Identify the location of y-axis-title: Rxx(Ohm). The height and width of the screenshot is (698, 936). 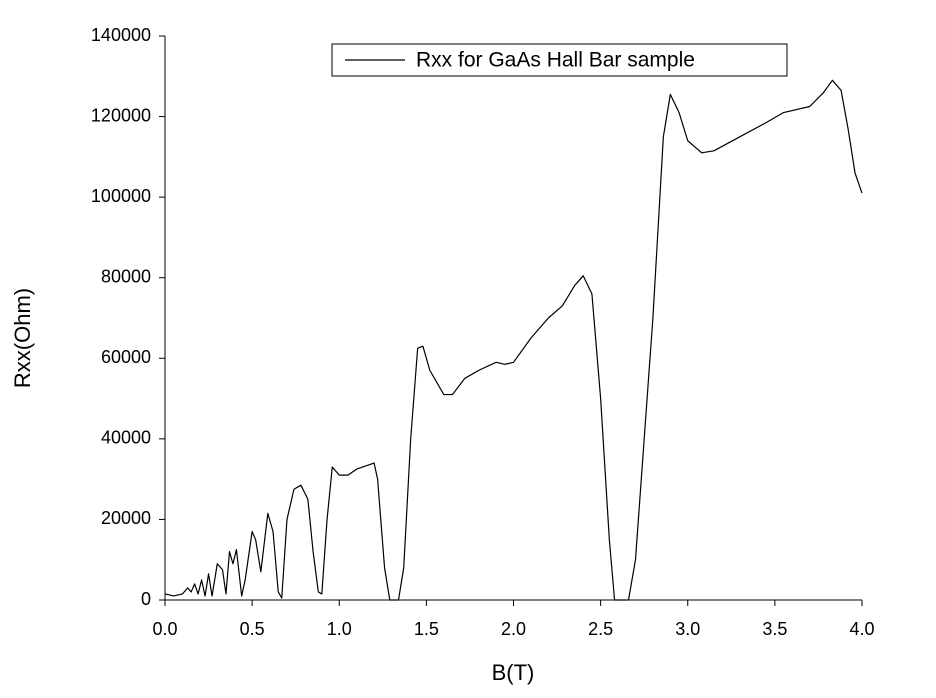
(22, 338).